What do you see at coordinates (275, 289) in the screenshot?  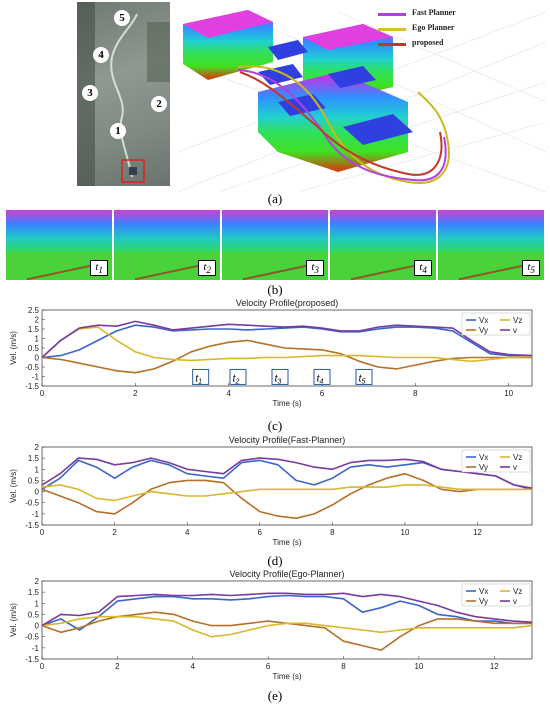 I see `panel-label-b: (b)` at bounding box center [275, 289].